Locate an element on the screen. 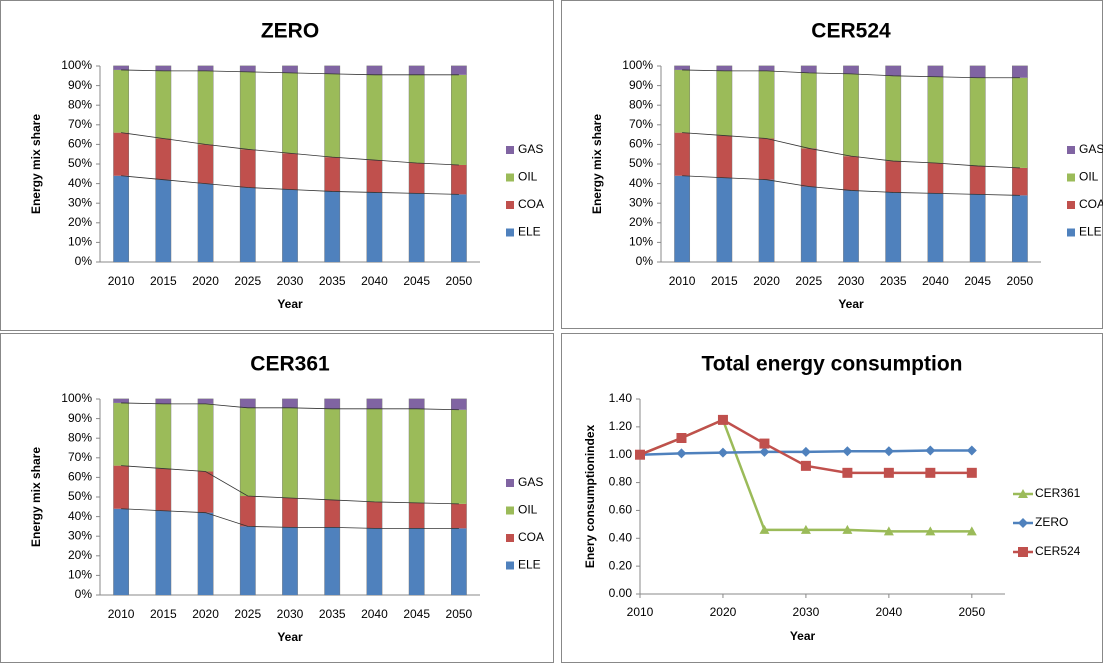 This screenshot has width=1103, height=663. chart-title: ZERO is located at coordinates (290, 31).